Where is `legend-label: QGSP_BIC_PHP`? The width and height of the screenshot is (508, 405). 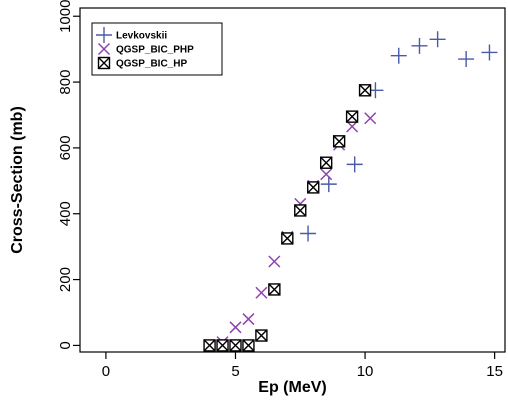 legend-label: QGSP_BIC_PHP is located at coordinates (155, 50).